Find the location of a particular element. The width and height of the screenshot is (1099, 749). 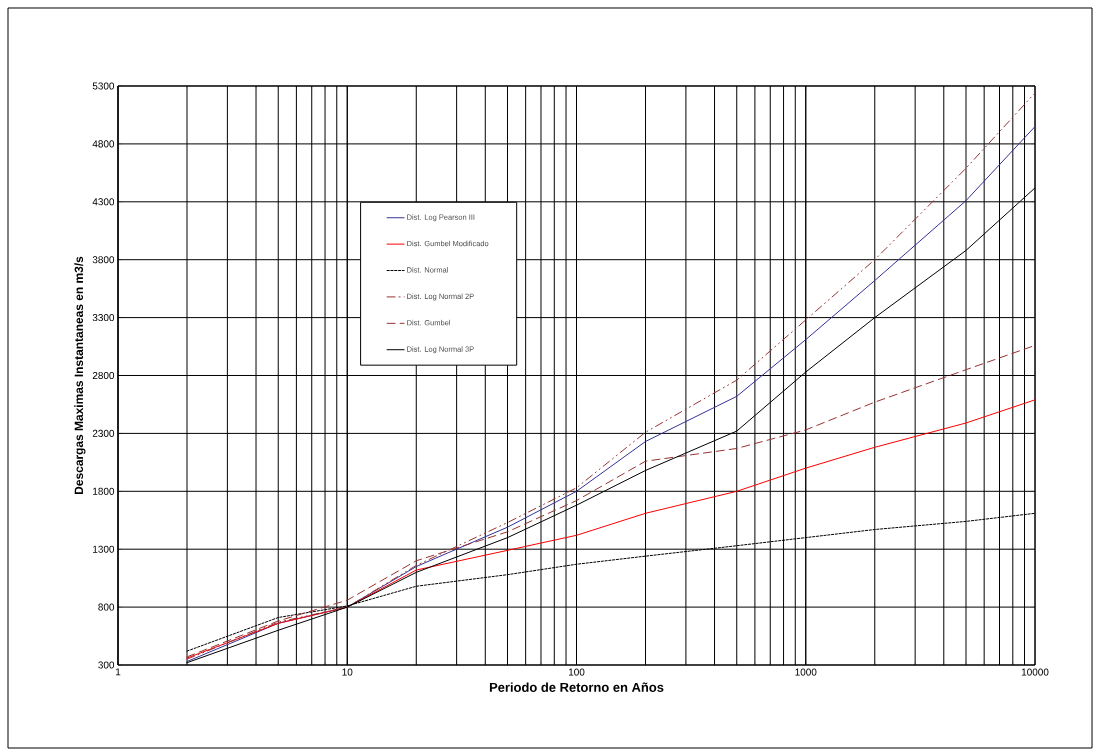

y-tick-label: 3300 is located at coordinates (103, 318).